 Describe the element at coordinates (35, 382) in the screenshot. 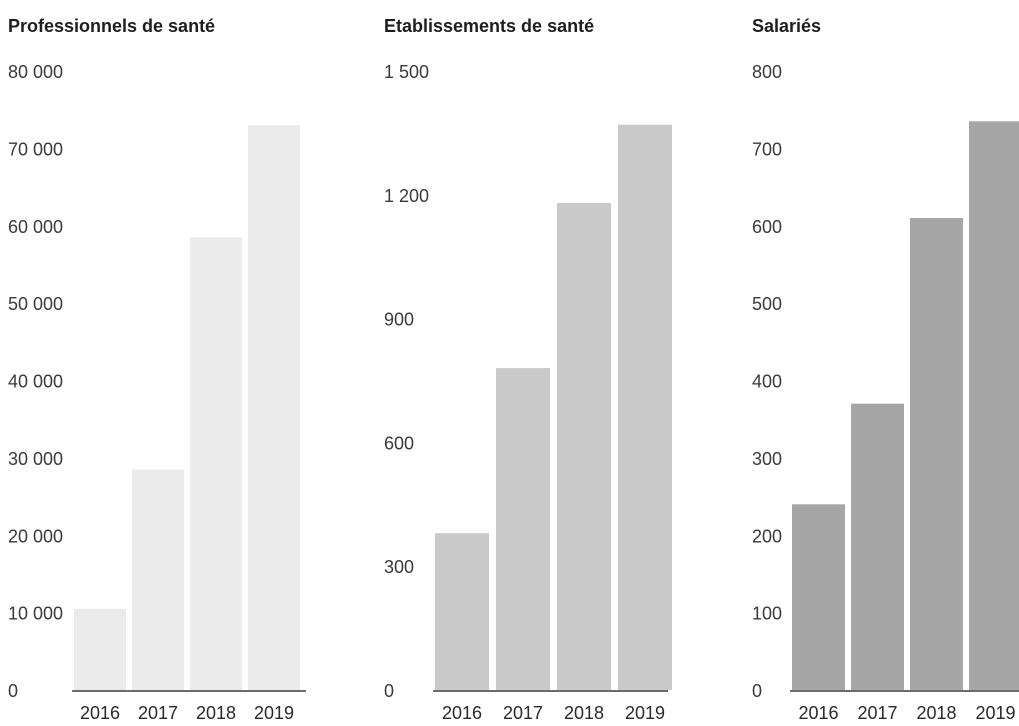

I see `y-tick-label: 40 000` at that location.